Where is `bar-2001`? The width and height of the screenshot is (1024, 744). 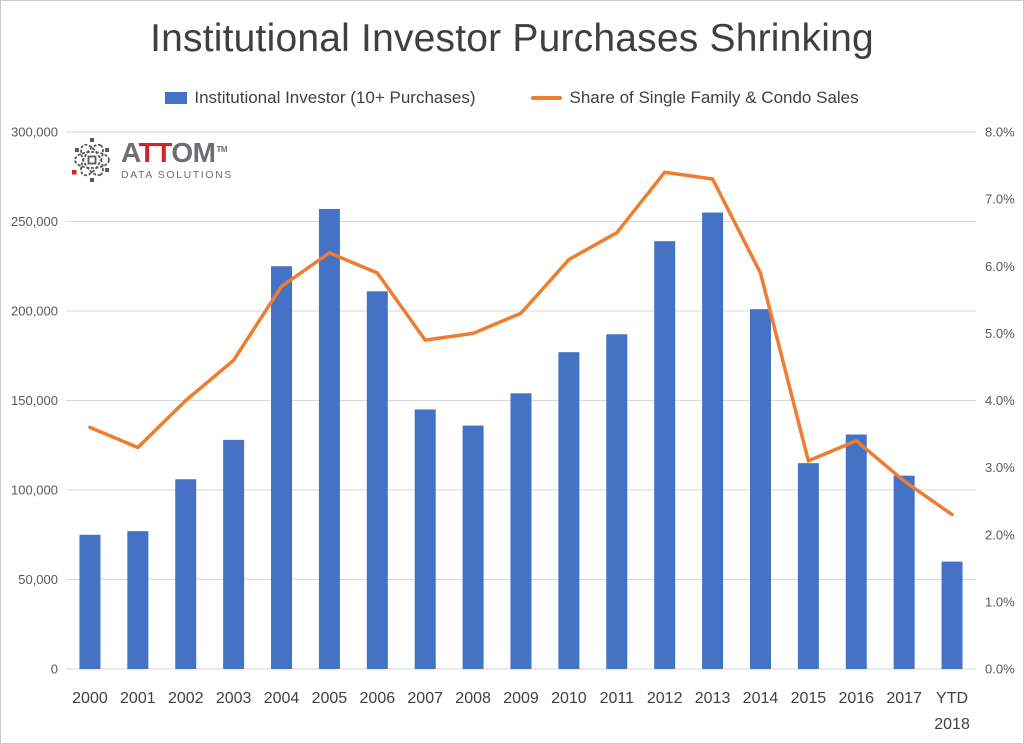
bar-2001 is located at coordinates (138, 600).